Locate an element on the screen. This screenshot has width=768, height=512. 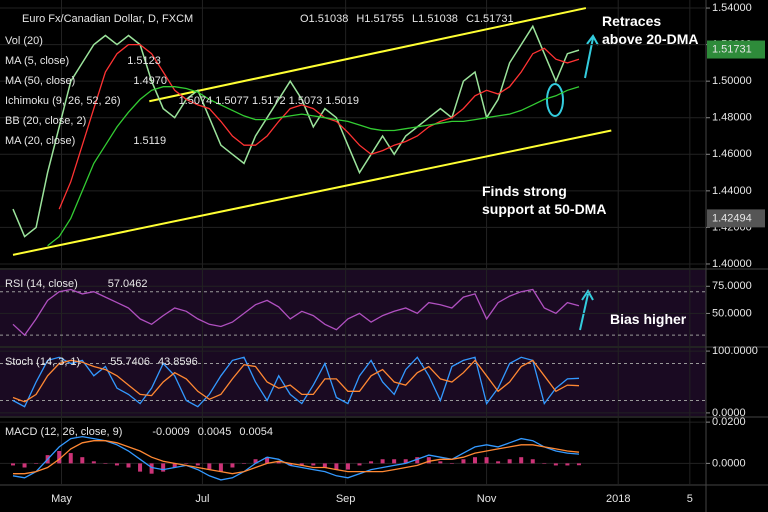
ohlc: L1.51038 is located at coordinates (435, 19).